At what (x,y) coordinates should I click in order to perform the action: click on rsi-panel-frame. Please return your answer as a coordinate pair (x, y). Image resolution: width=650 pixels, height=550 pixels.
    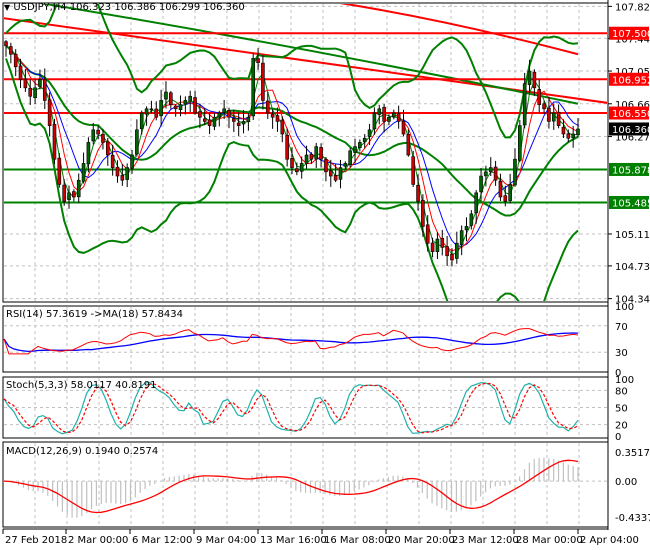
    Looking at the image, I should click on (305, 339).